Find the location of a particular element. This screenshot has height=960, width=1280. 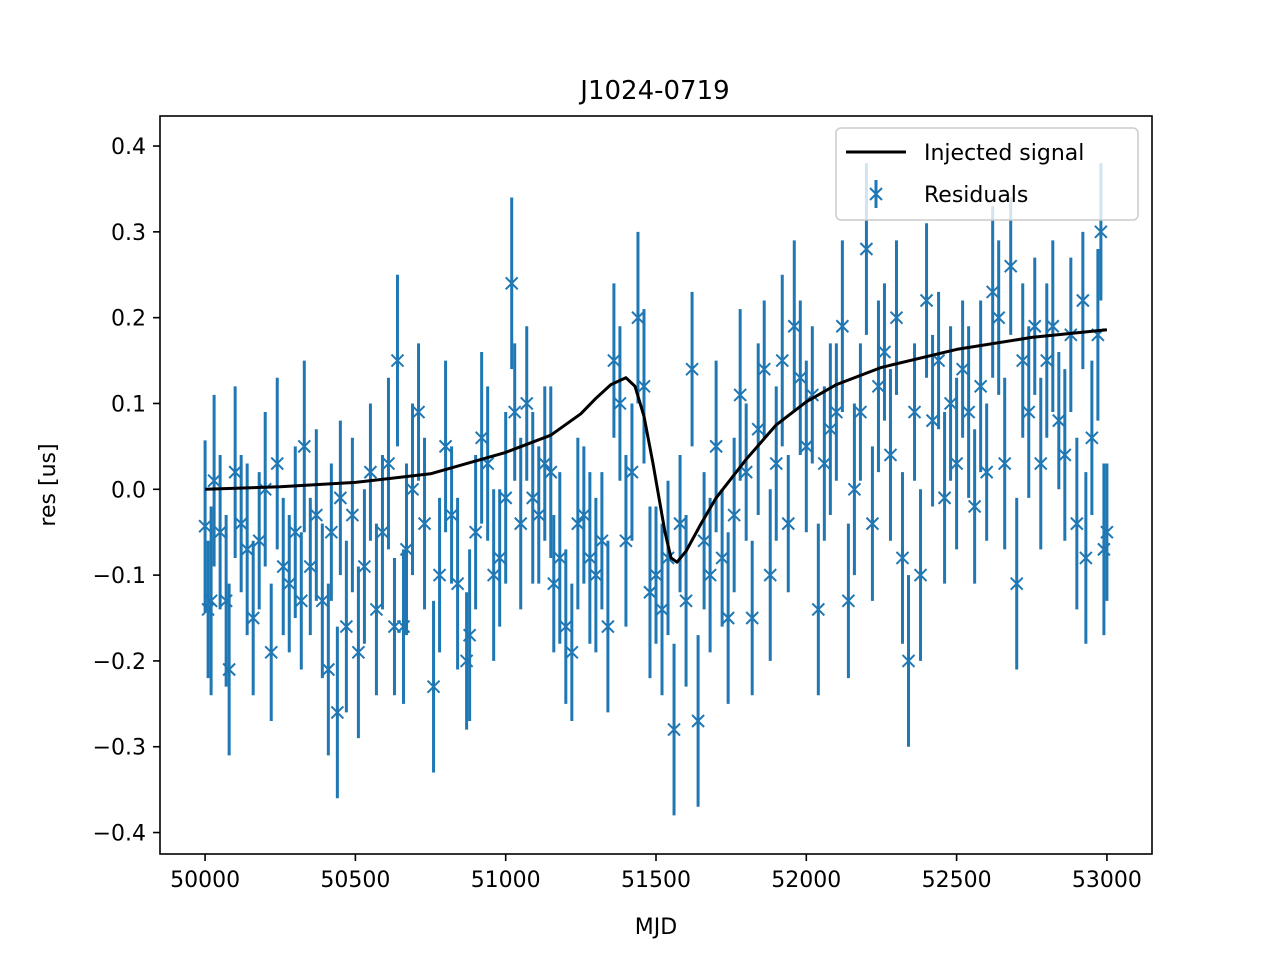

y-tick-label: −0.4 is located at coordinates (119, 834).